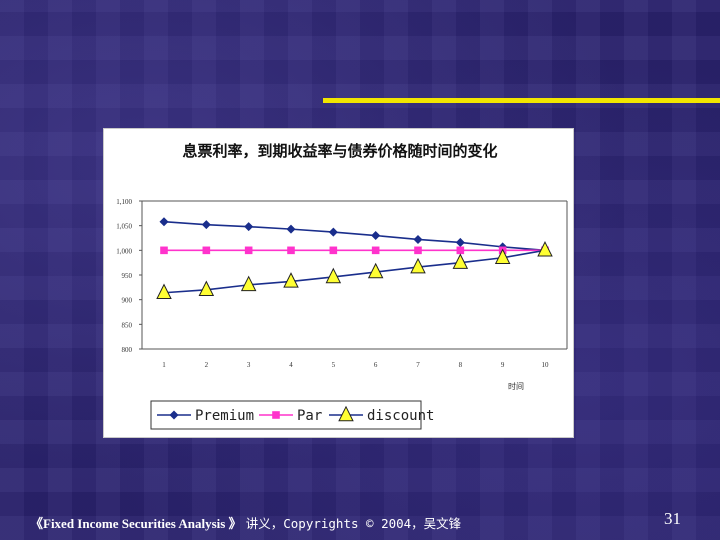 This screenshot has width=720, height=540. I want to click on y-tick-label: 900, so click(127, 301).